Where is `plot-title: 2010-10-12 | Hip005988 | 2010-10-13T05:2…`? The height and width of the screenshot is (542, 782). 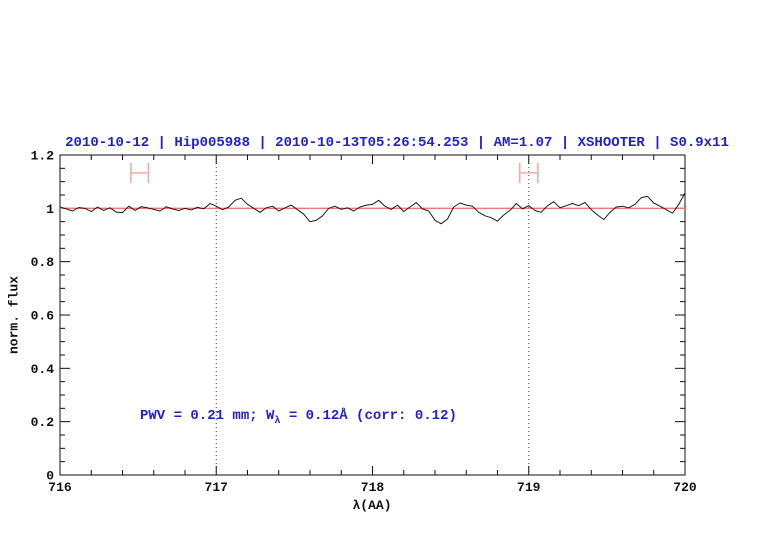 plot-title: 2010-10-12 | Hip005988 | 2010-10-13T05:2… is located at coordinates (397, 143).